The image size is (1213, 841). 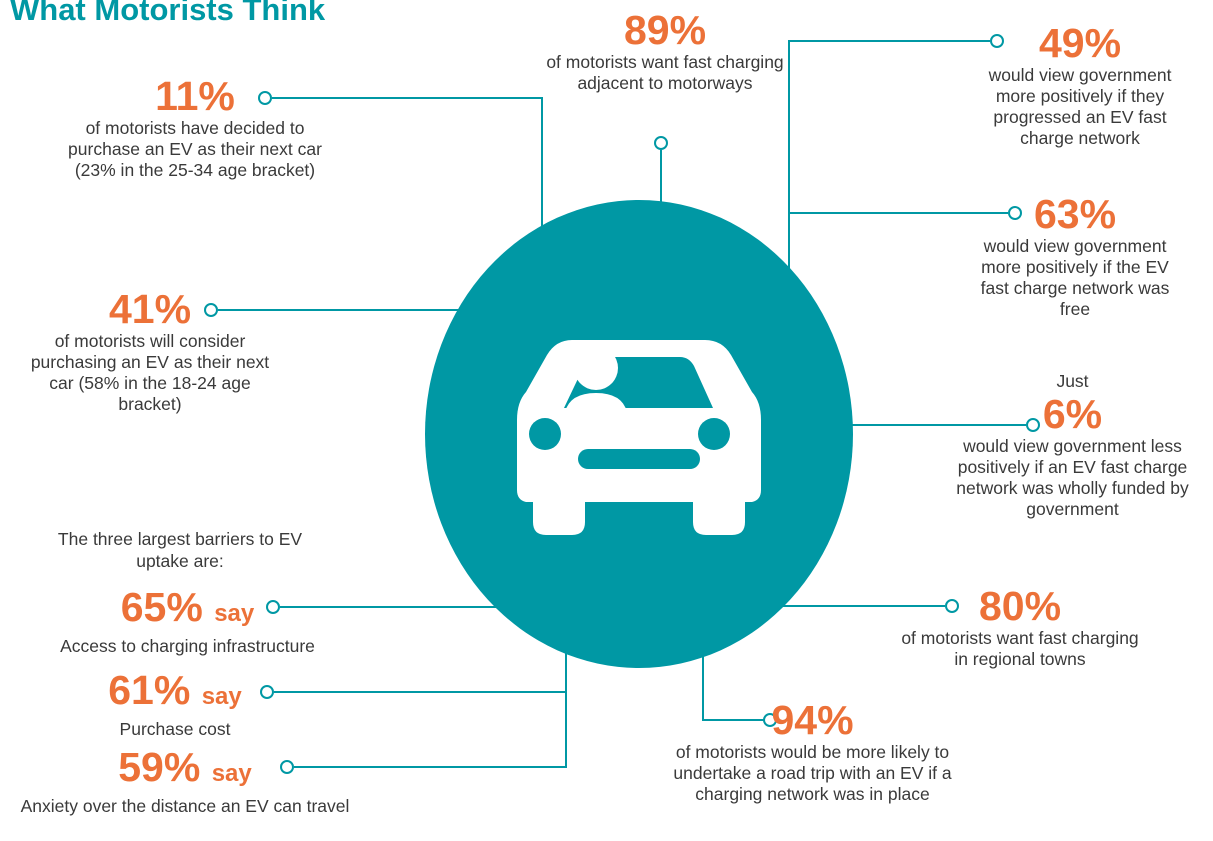 I want to click on car-grille, so click(x=639, y=459).